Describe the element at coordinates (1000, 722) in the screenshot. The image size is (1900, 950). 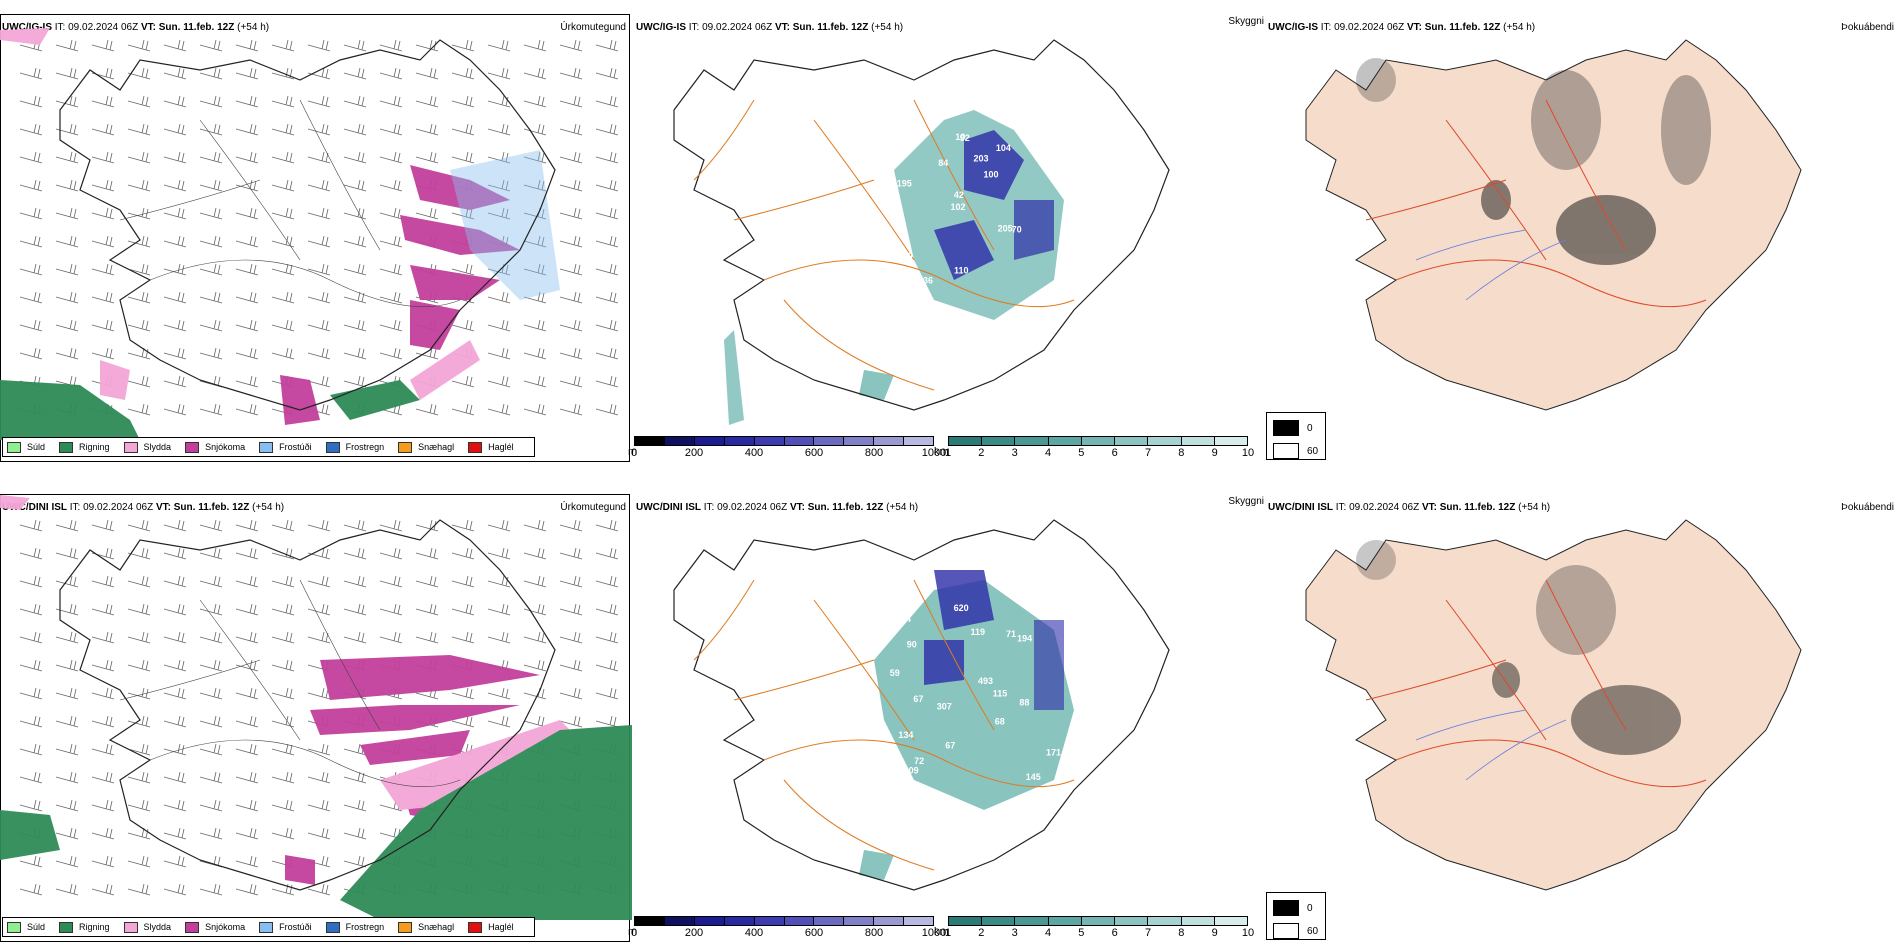
I see `cloud-value-label: 68` at that location.